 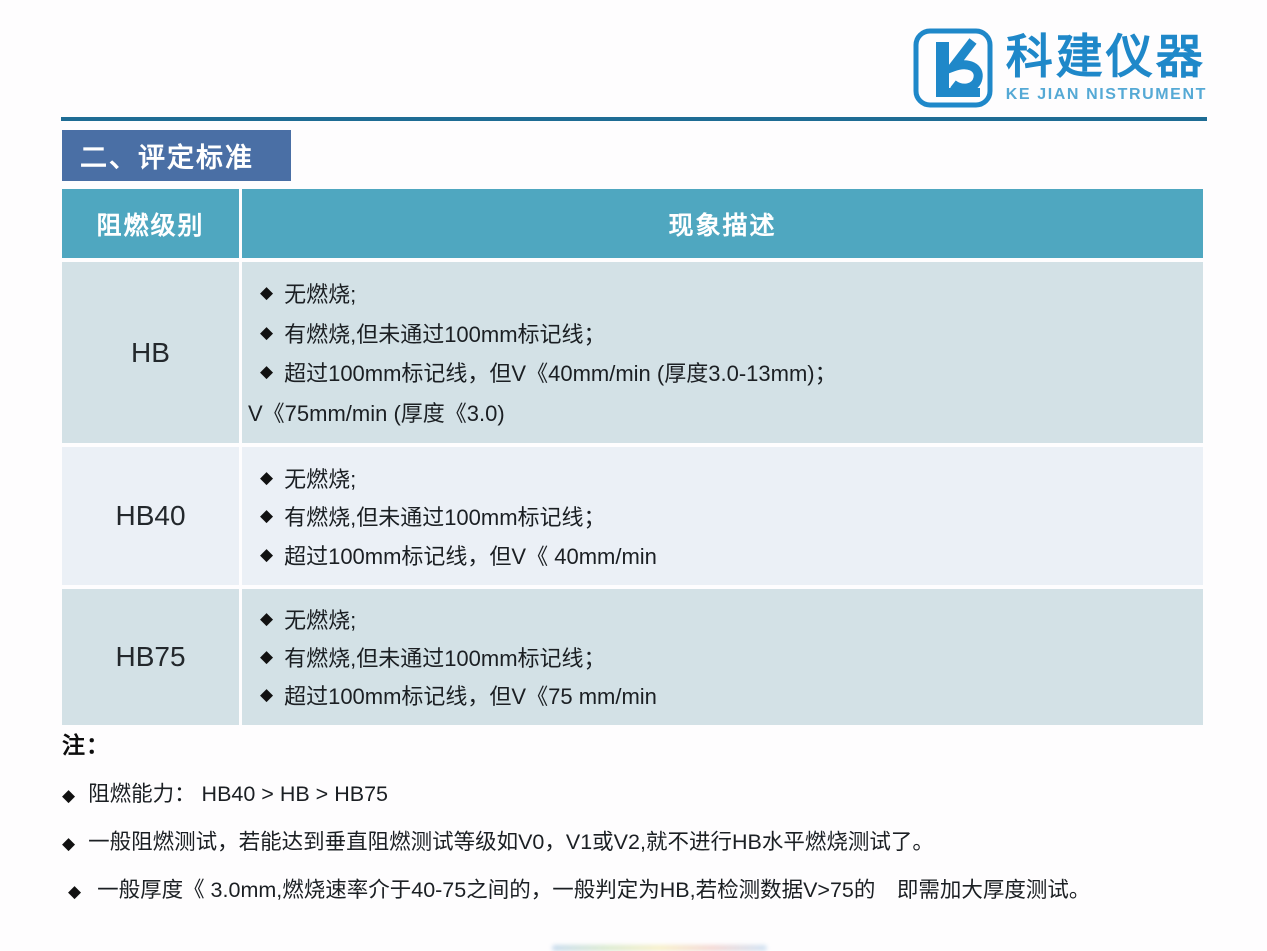 I want to click on cropped-watermark, so click(x=659, y=948).